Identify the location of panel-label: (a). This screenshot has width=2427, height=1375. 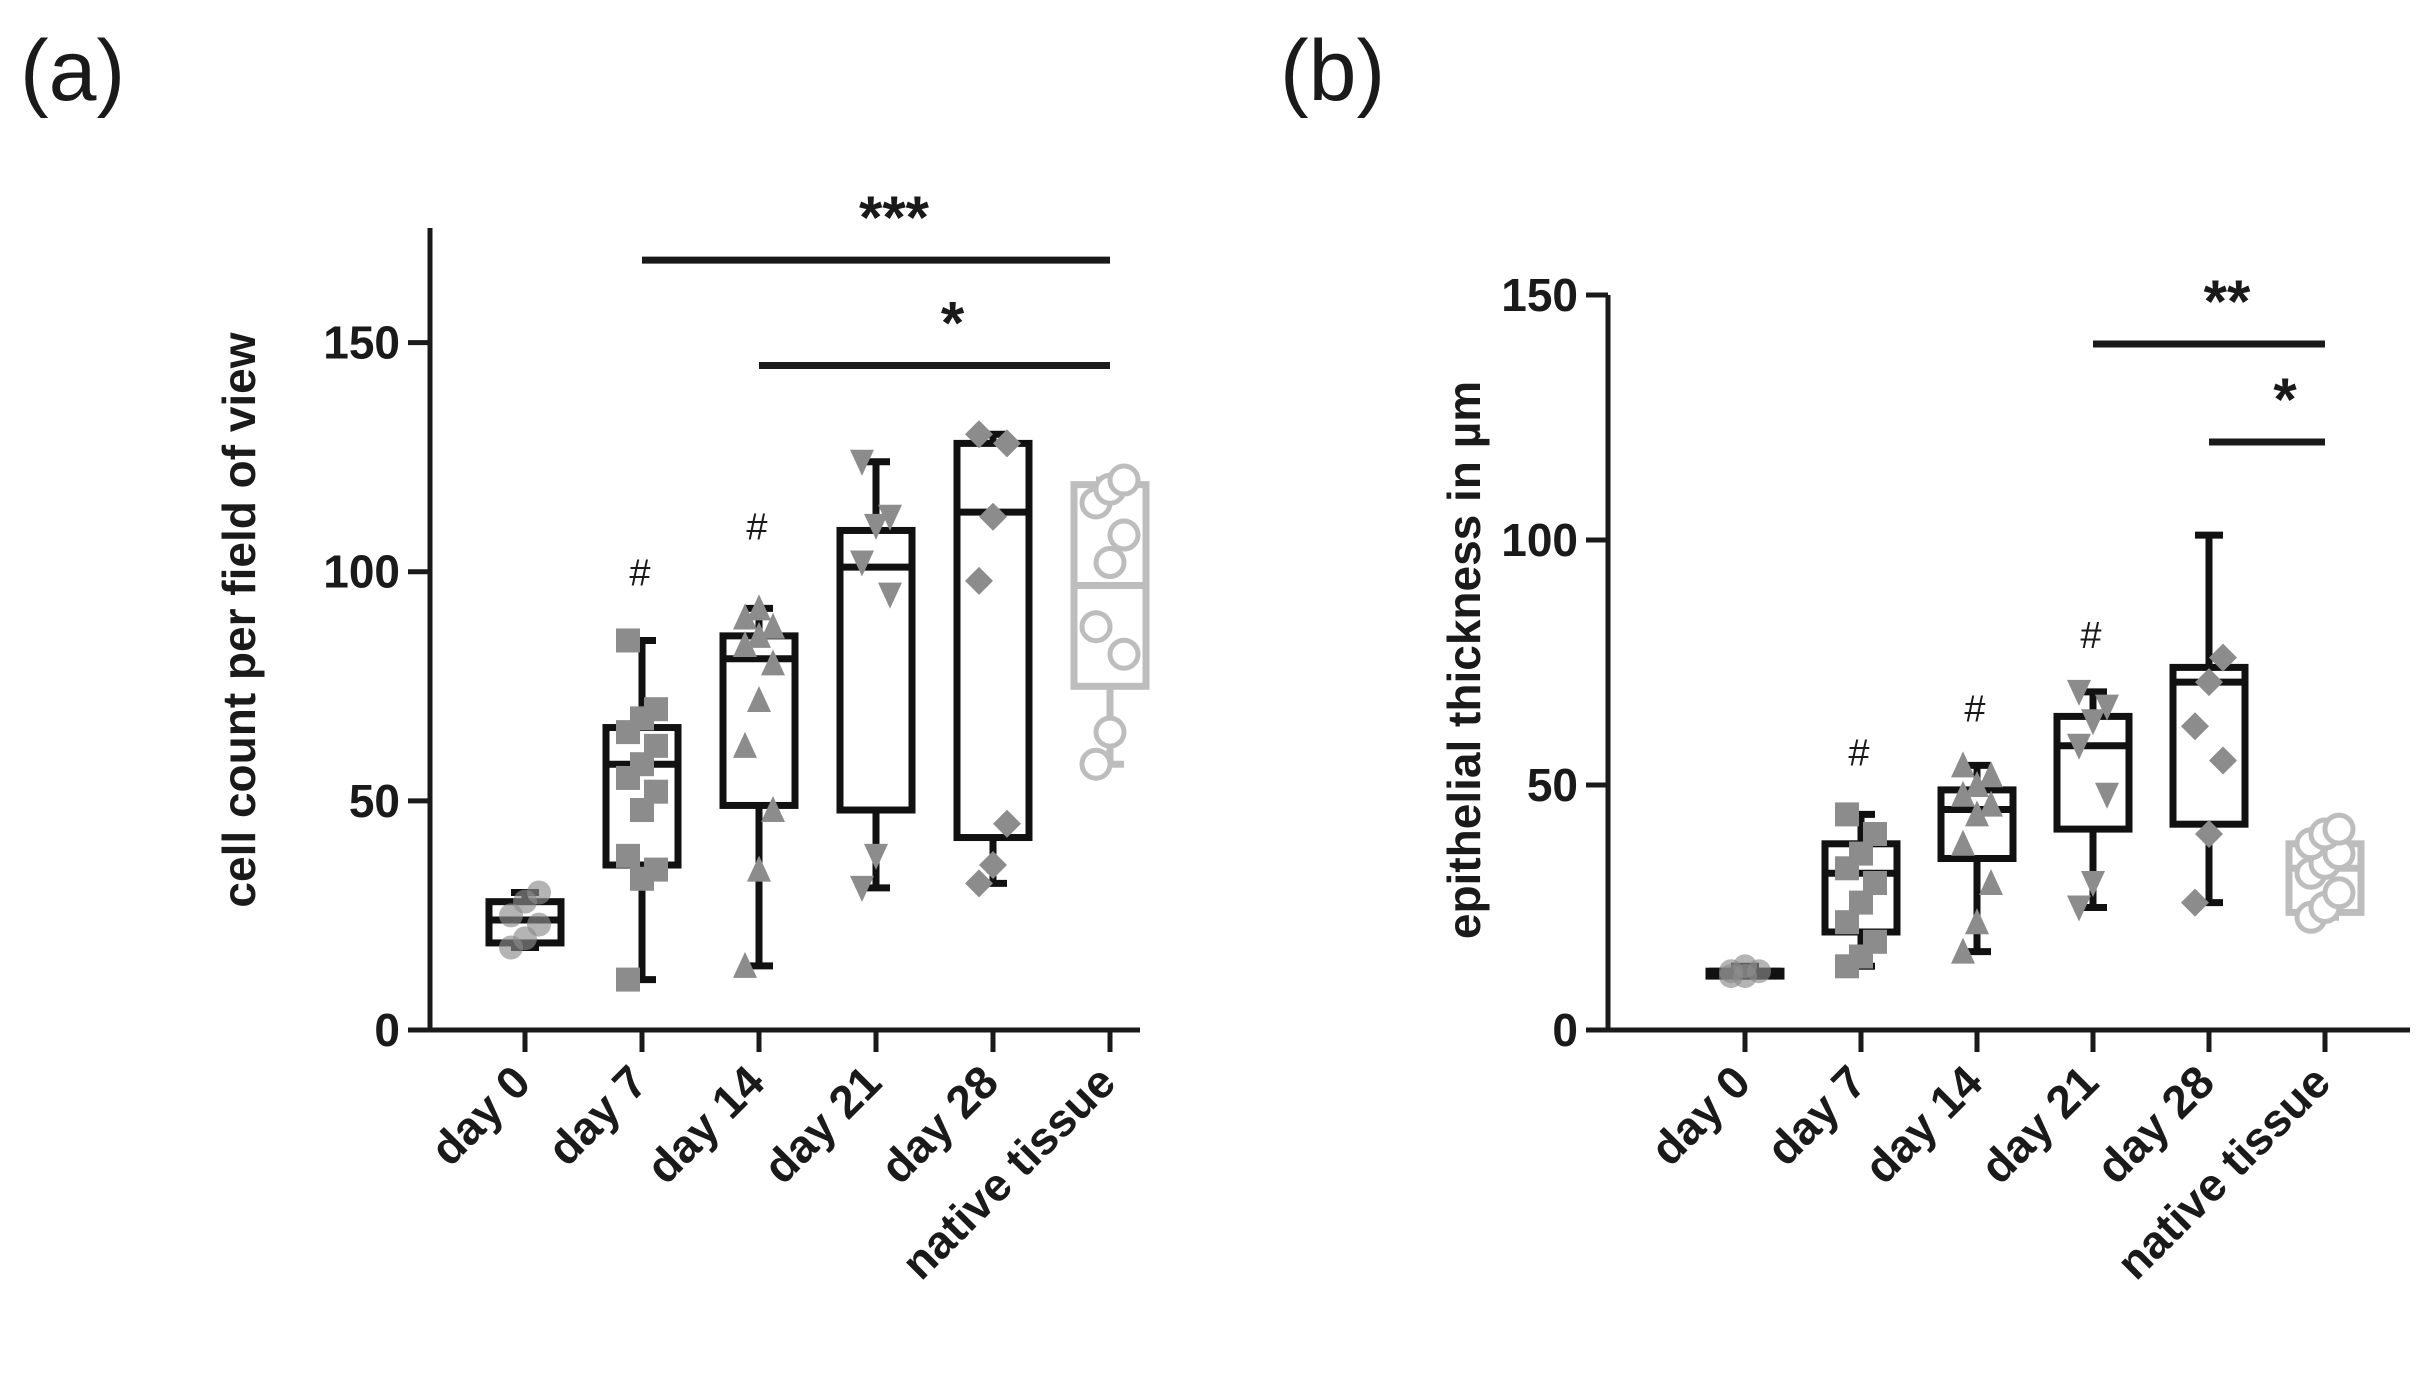
(72, 71).